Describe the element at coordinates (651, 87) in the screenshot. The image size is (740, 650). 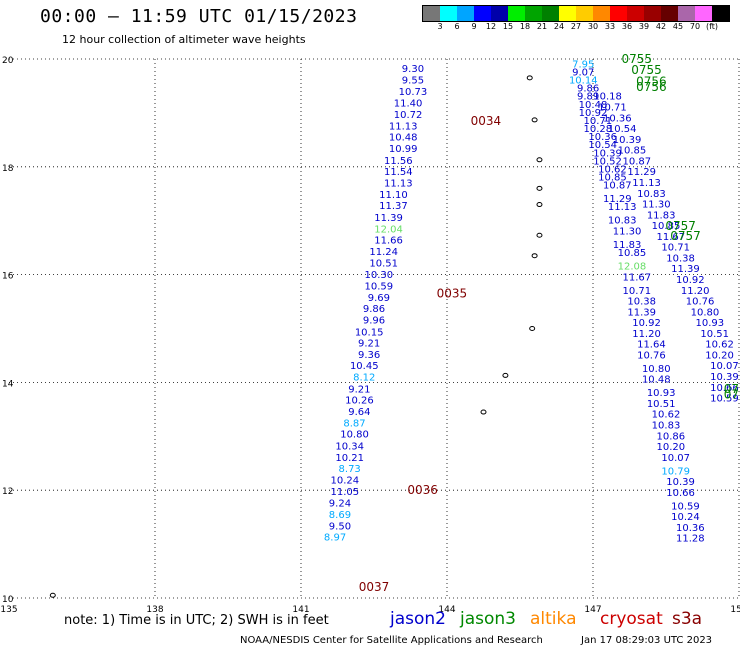
I see `time-label: 0756` at that location.